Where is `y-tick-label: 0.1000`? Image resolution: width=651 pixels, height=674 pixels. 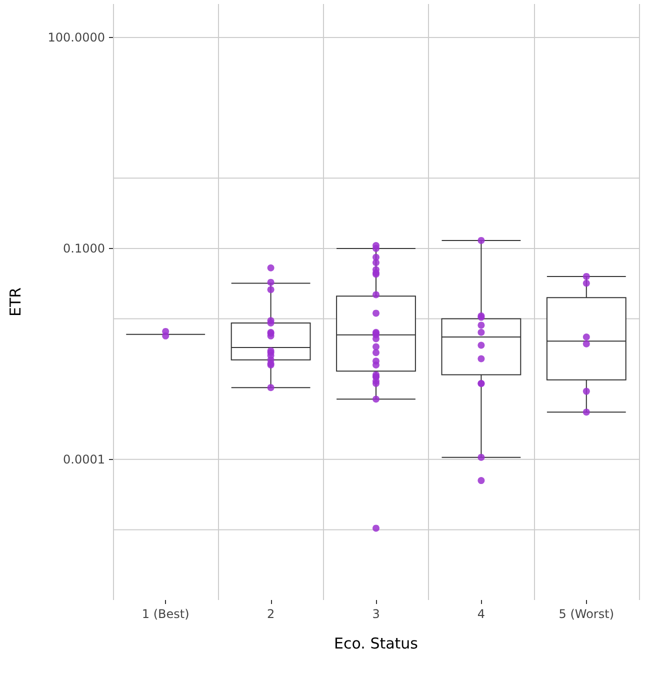 y-tick-label: 0.1000 is located at coordinates (84, 248).